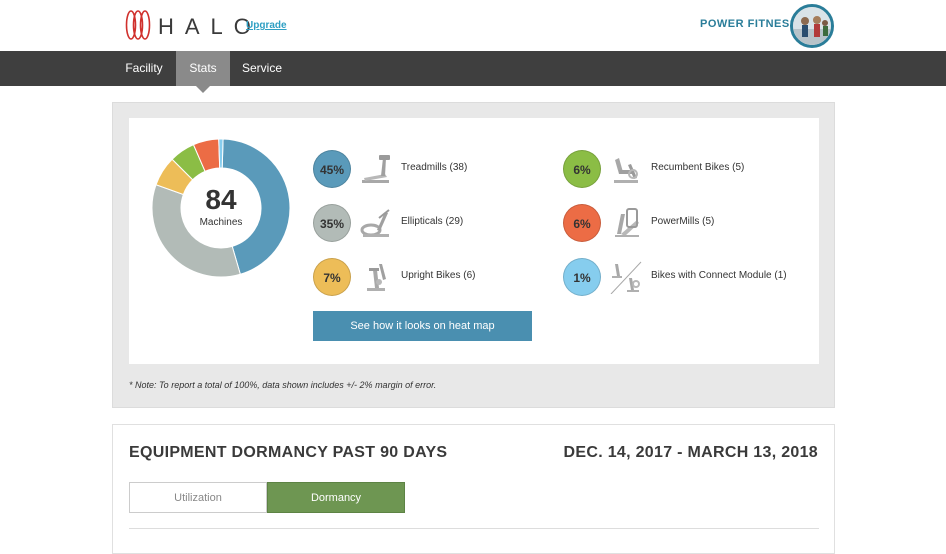 The width and height of the screenshot is (946, 554). What do you see at coordinates (203, 68) in the screenshot?
I see `tab-stats: Stats` at bounding box center [203, 68].